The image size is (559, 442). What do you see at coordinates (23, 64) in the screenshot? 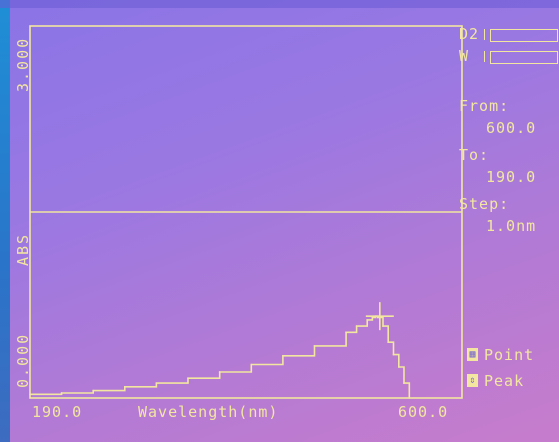
I see `y-max-label: 3.000` at bounding box center [23, 64].